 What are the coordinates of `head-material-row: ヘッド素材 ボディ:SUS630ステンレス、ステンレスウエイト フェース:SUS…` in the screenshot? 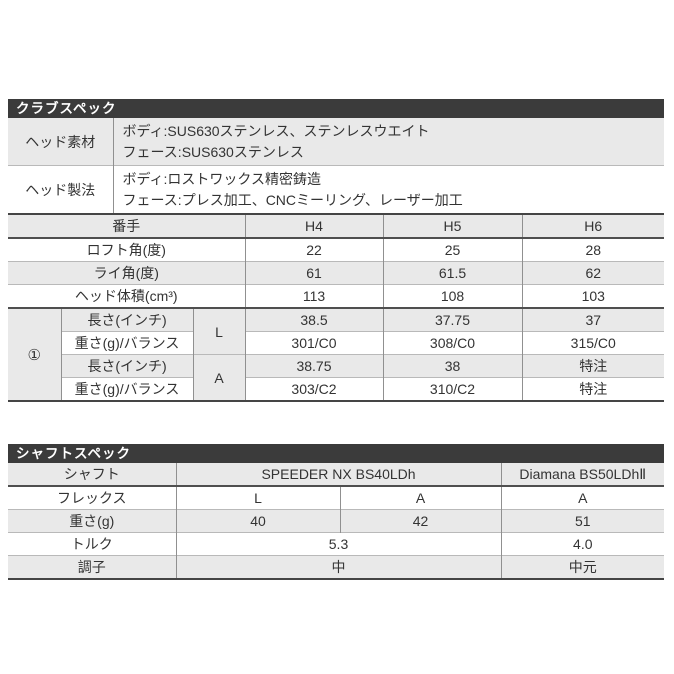 It's located at (336, 142).